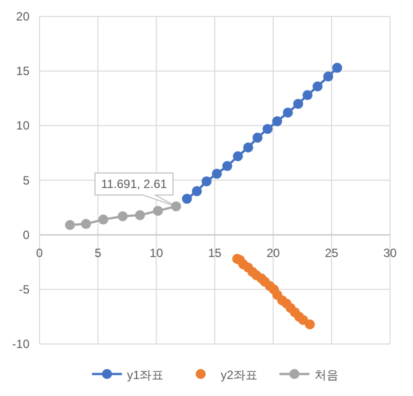 The width and height of the screenshot is (413, 396). What do you see at coordinates (40, 253) in the screenshot?
I see `x-tick-label: 0` at bounding box center [40, 253].